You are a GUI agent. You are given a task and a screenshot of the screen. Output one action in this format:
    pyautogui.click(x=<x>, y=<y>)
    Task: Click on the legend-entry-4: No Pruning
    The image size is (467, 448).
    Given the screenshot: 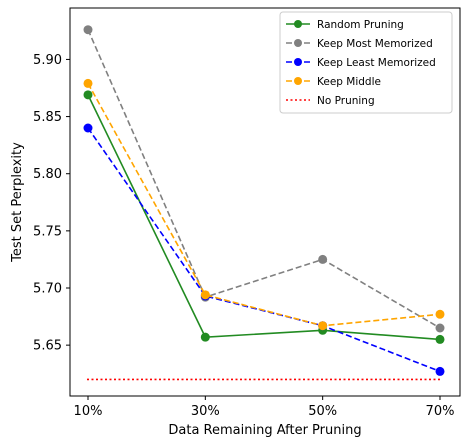 What is the action you would take?
    pyautogui.click(x=346, y=101)
    